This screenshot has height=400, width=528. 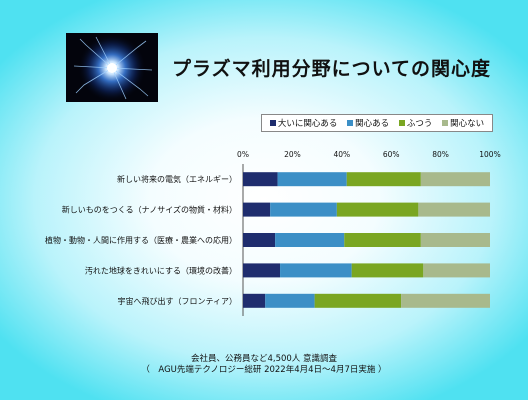 I want to click on category-label: 宇宙へ飛び出す（フロンティア）, so click(x=177, y=301).